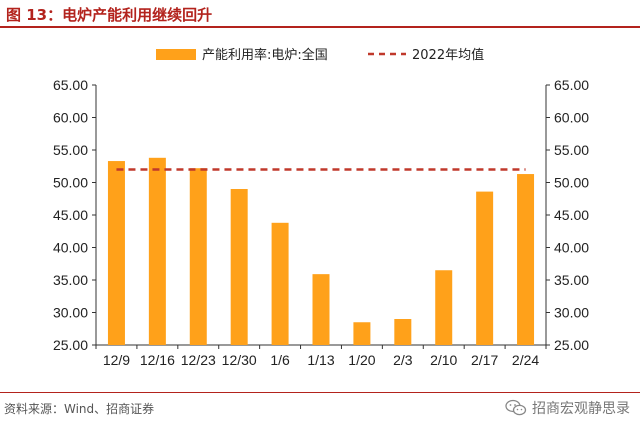 This screenshot has width=640, height=438. I want to click on x-tick-label: 1/13, so click(320, 360).